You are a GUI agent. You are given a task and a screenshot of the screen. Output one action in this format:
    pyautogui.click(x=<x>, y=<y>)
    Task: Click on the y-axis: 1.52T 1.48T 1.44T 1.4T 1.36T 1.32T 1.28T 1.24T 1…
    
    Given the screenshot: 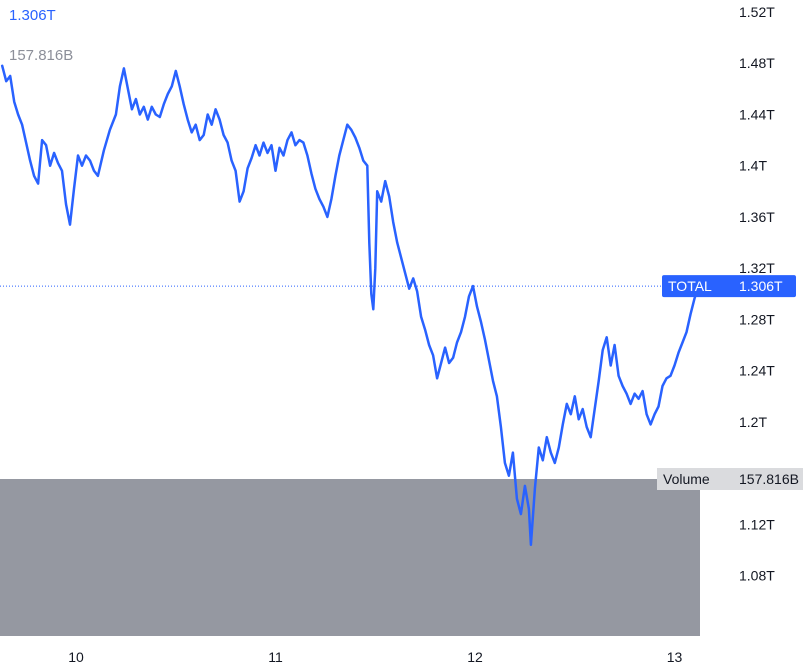 What is the action you would take?
    pyautogui.click(x=757, y=294)
    